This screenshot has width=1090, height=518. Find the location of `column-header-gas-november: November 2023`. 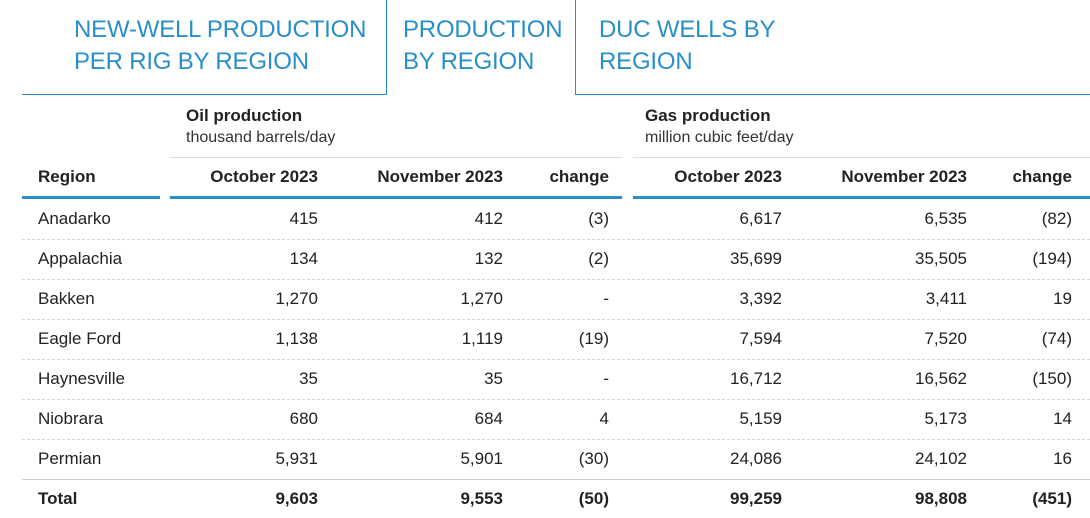

column-header-gas-november: November 2023 is located at coordinates (904, 176).